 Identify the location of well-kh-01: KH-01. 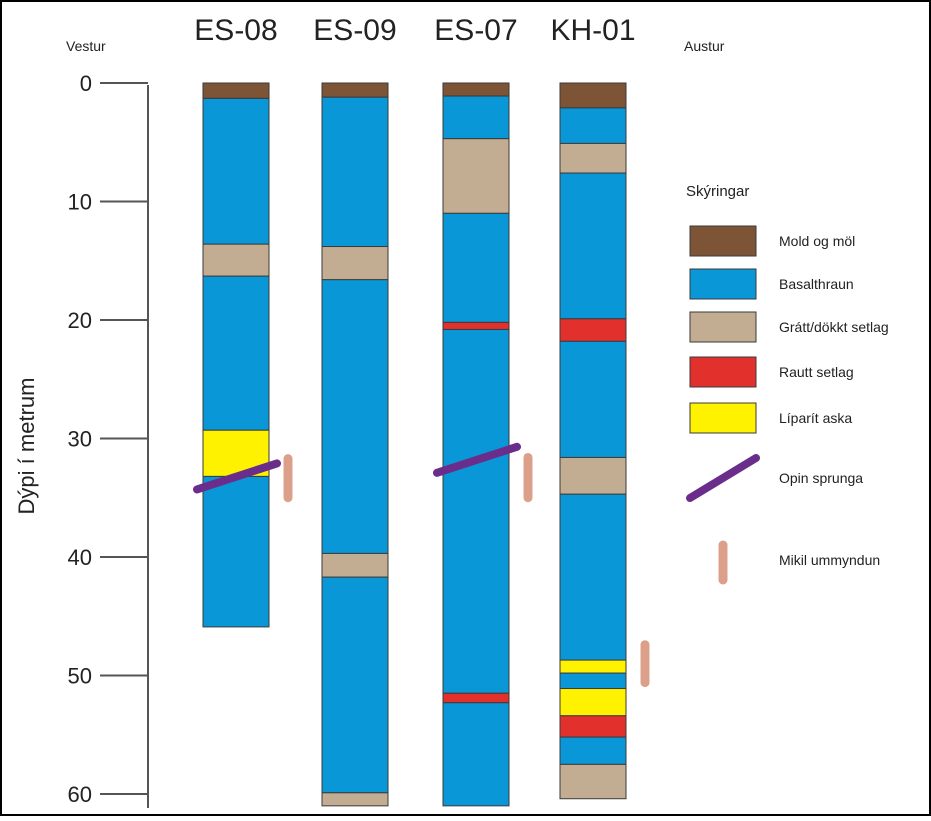
(600, 407).